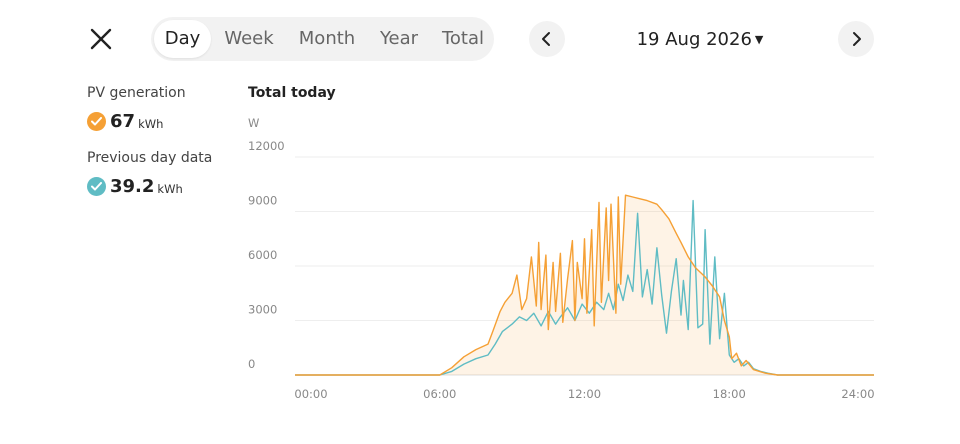 The width and height of the screenshot is (960, 444). What do you see at coordinates (584, 394) in the screenshot?
I see `x-tick-label: 12:00` at bounding box center [584, 394].